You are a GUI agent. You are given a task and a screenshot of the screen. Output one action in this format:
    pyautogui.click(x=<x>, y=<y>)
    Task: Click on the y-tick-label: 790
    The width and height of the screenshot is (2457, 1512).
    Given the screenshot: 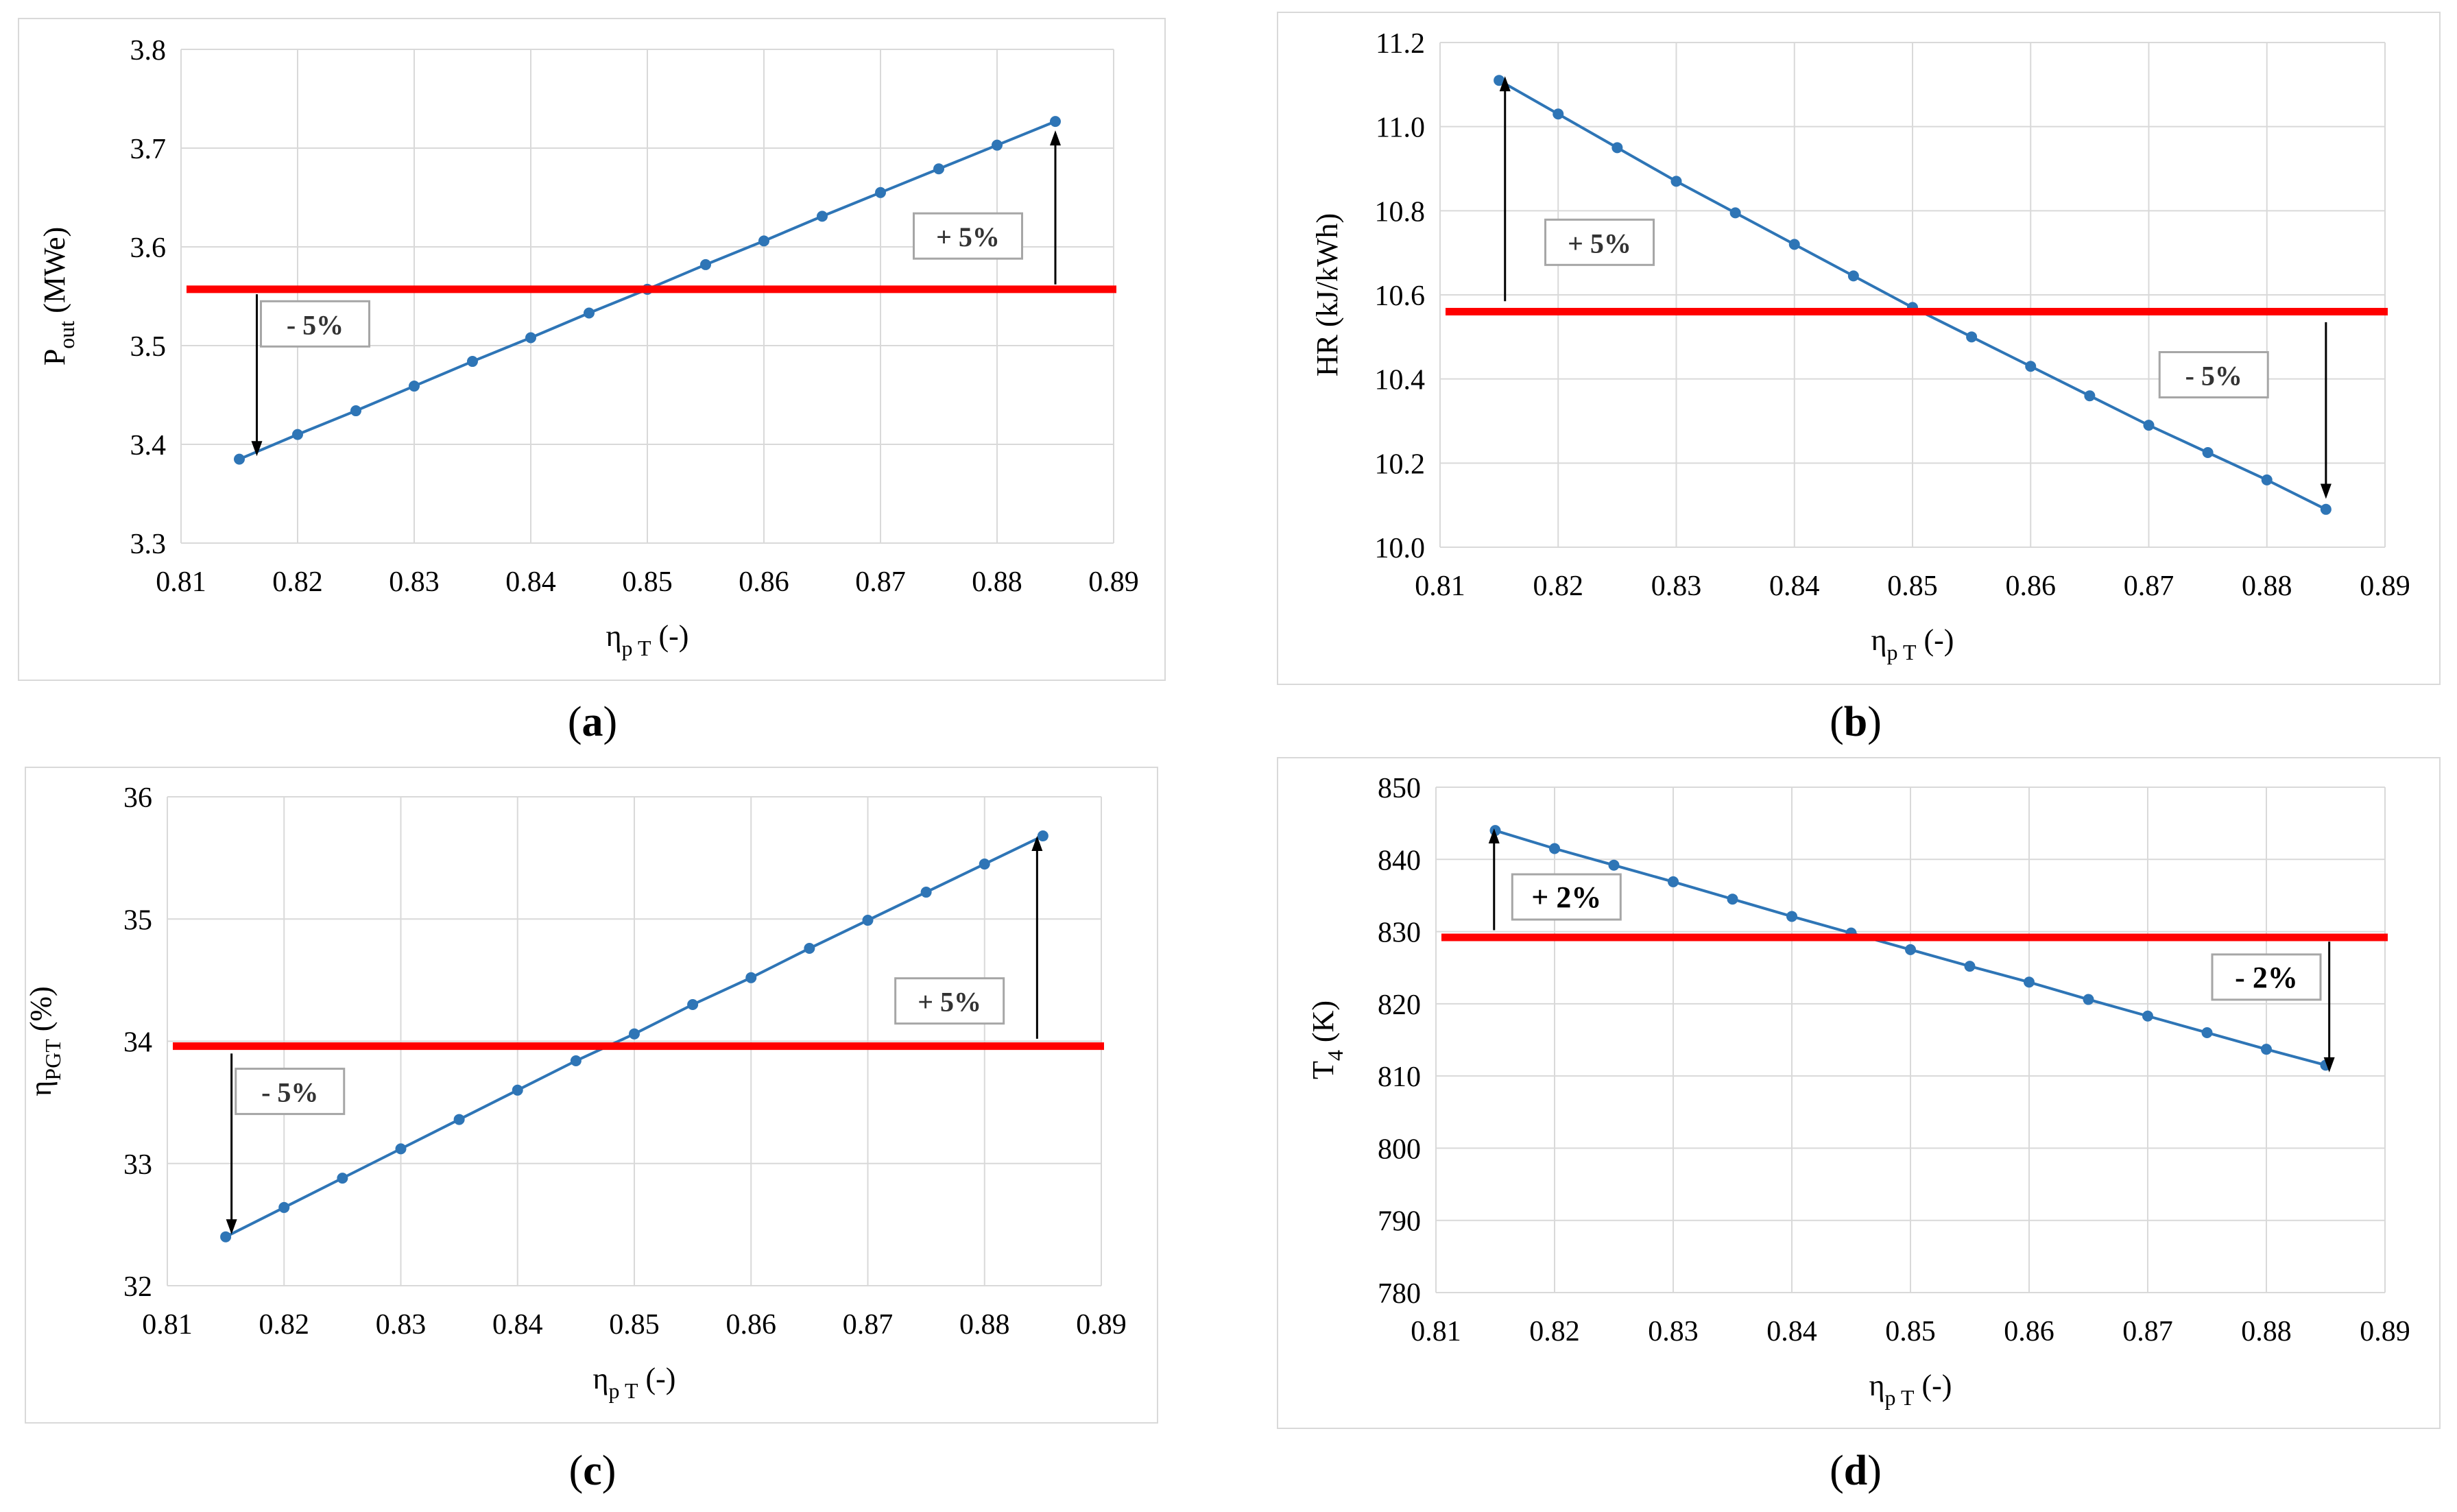 What is the action you would take?
    pyautogui.click(x=1399, y=1222)
    